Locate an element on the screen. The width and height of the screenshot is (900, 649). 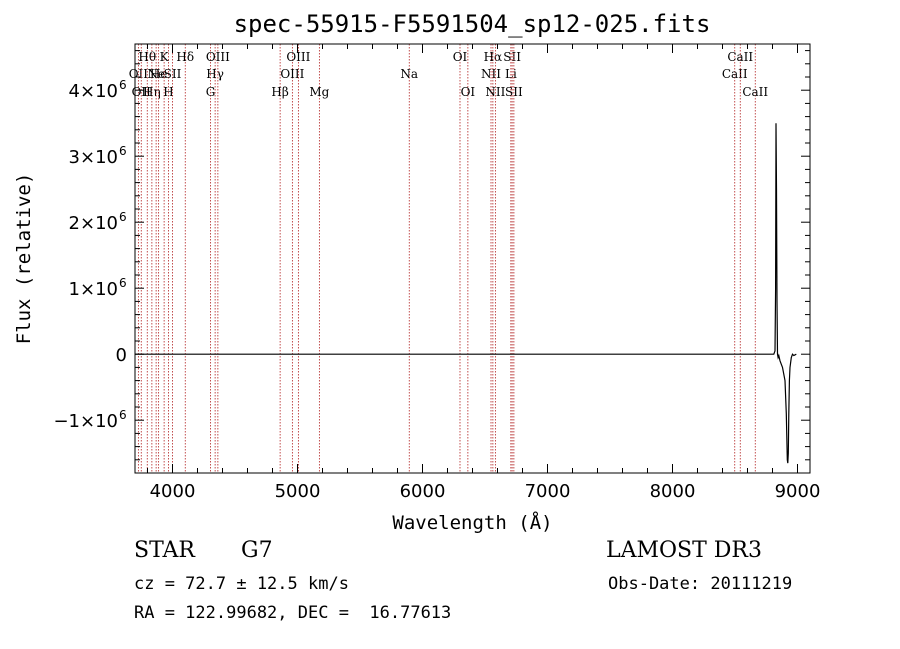
y-tick-label: 2×10 is located at coordinates (93, 223).